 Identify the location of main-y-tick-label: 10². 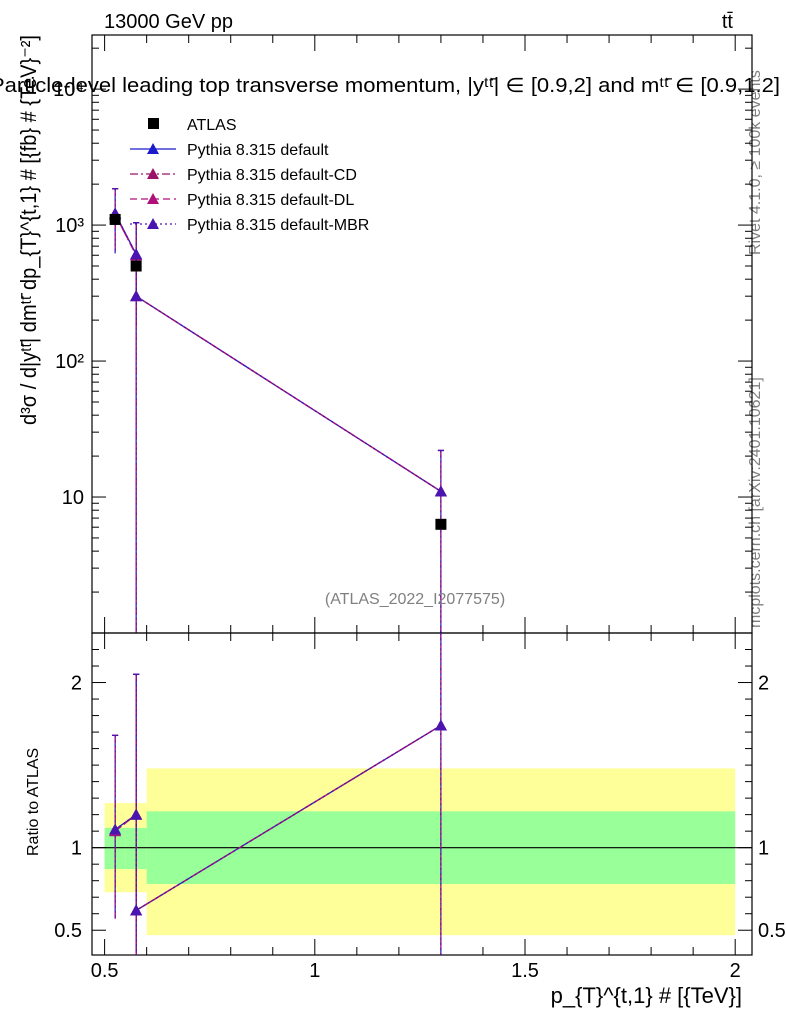
(69, 362).